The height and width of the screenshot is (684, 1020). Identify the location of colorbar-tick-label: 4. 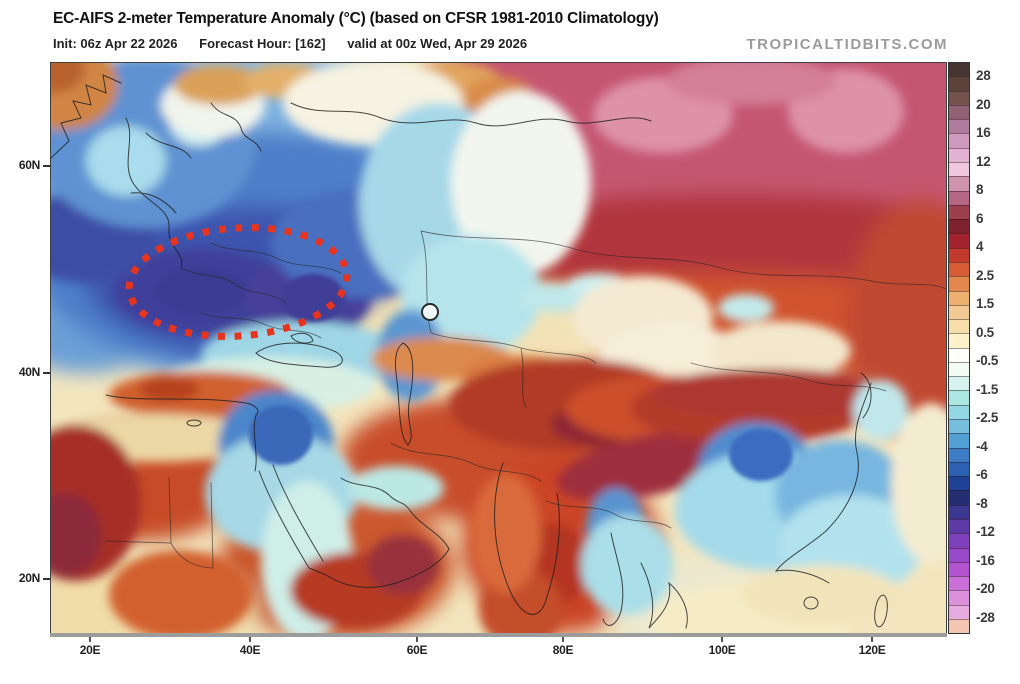
(980, 247).